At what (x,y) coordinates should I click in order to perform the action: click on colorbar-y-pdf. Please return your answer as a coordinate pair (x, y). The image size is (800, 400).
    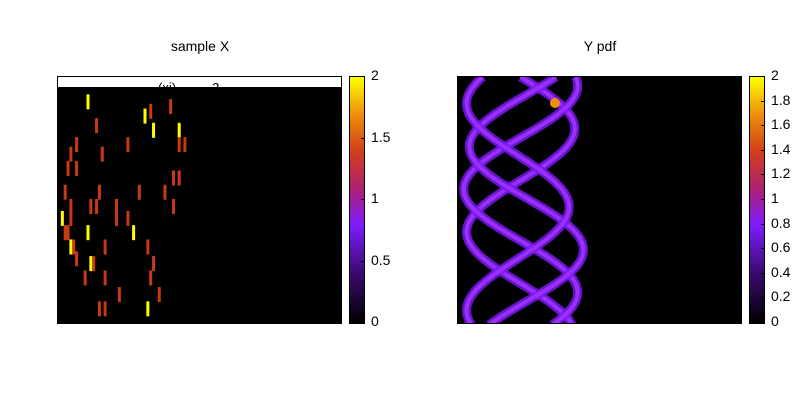
    Looking at the image, I should click on (757, 200).